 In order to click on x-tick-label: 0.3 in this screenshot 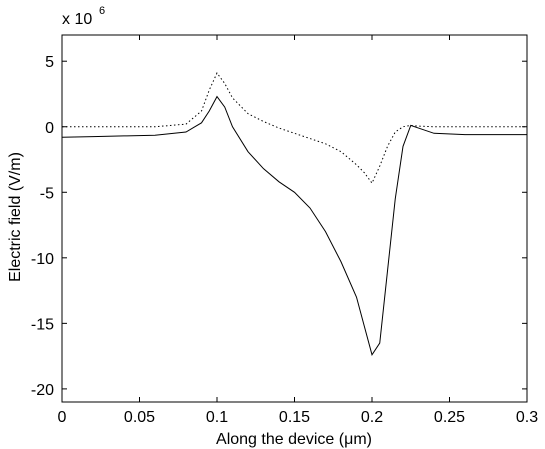, I will do `click(527, 417)`.